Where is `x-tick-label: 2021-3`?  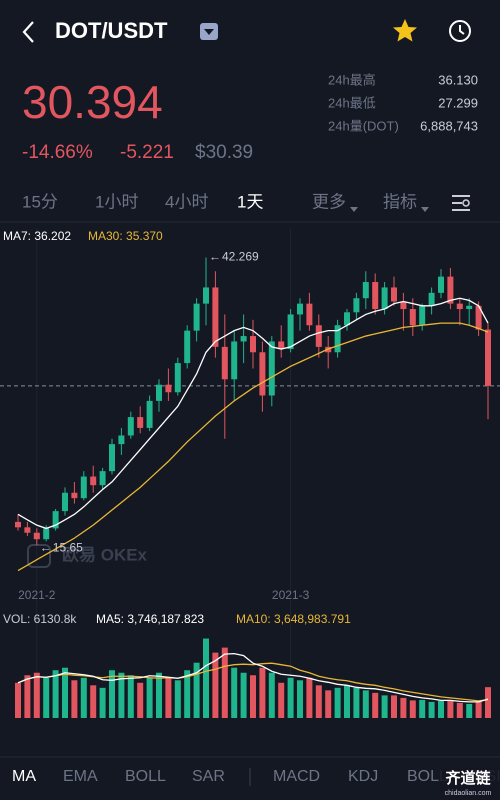
x-tick-label: 2021-3 is located at coordinates (291, 595).